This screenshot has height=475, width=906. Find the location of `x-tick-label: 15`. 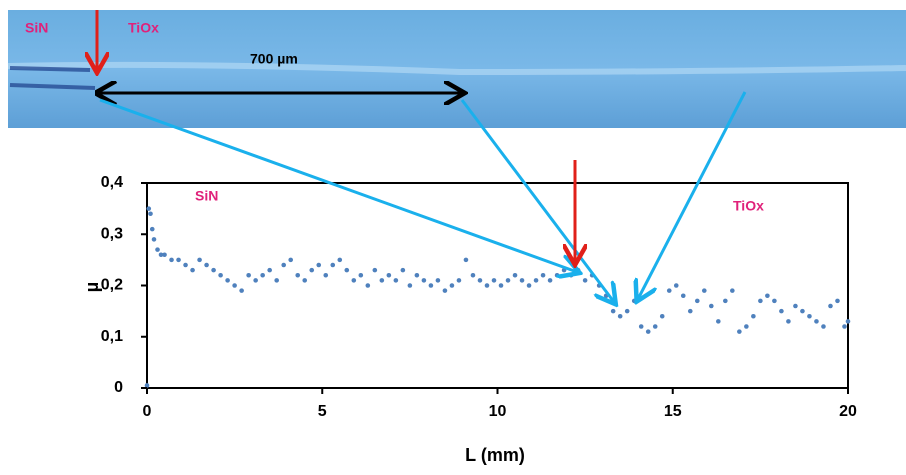

x-tick-label: 15 is located at coordinates (673, 411).